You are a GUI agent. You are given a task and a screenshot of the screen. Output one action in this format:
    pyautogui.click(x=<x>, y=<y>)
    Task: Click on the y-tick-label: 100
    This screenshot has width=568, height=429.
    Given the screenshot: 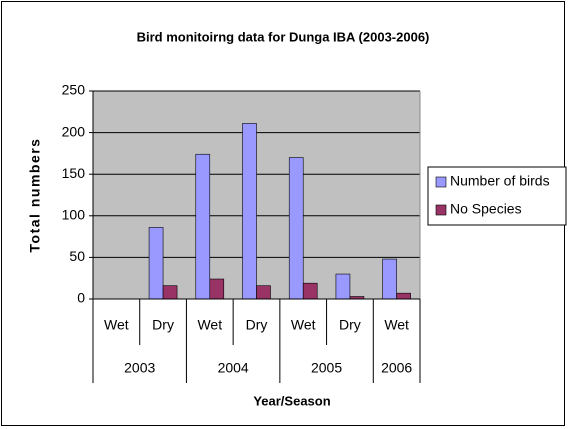 What is the action you would take?
    pyautogui.click(x=74, y=215)
    